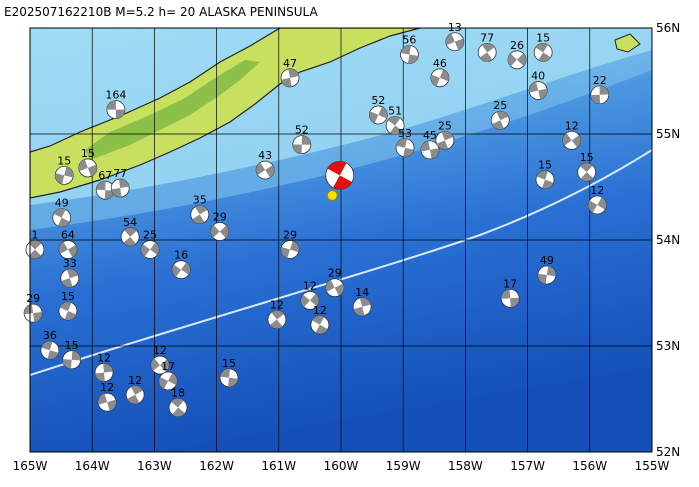 This screenshot has width=699, height=487. I want to click on lat-label: 54N, so click(668, 240).